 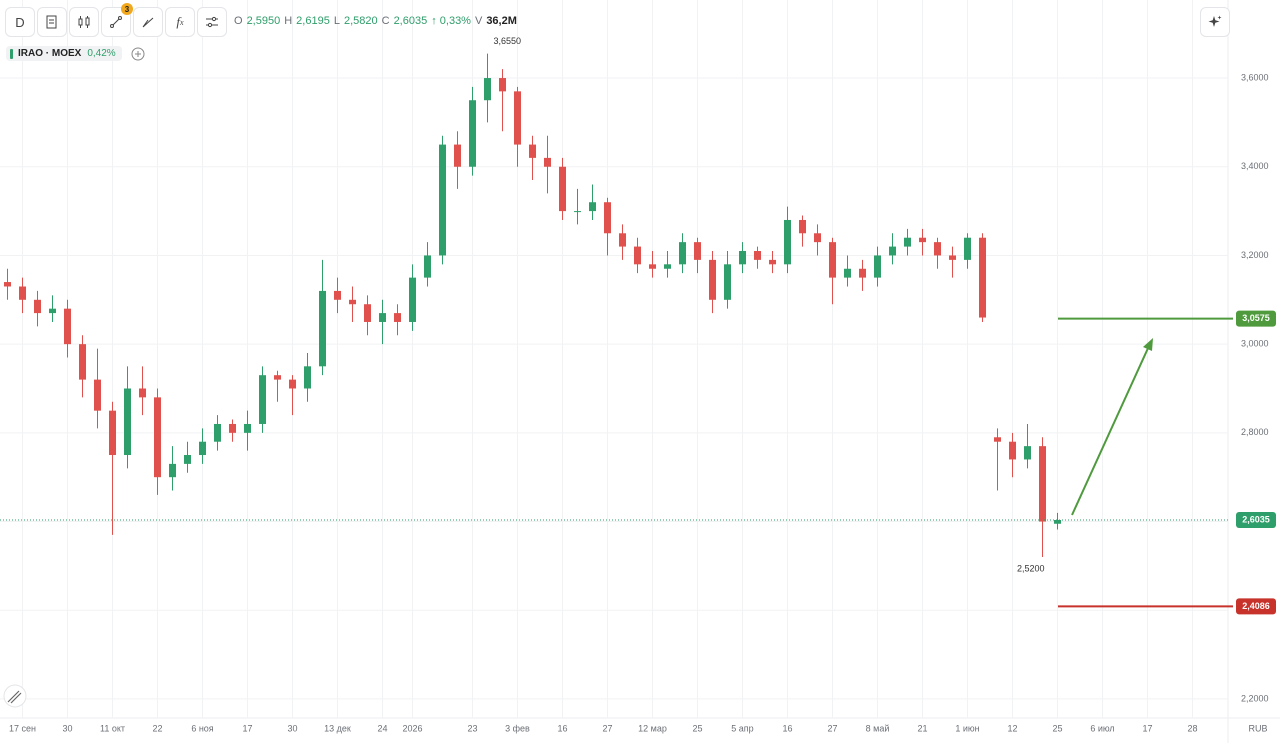 I want to click on y-tick-label: 3,4000, so click(x=1255, y=166).